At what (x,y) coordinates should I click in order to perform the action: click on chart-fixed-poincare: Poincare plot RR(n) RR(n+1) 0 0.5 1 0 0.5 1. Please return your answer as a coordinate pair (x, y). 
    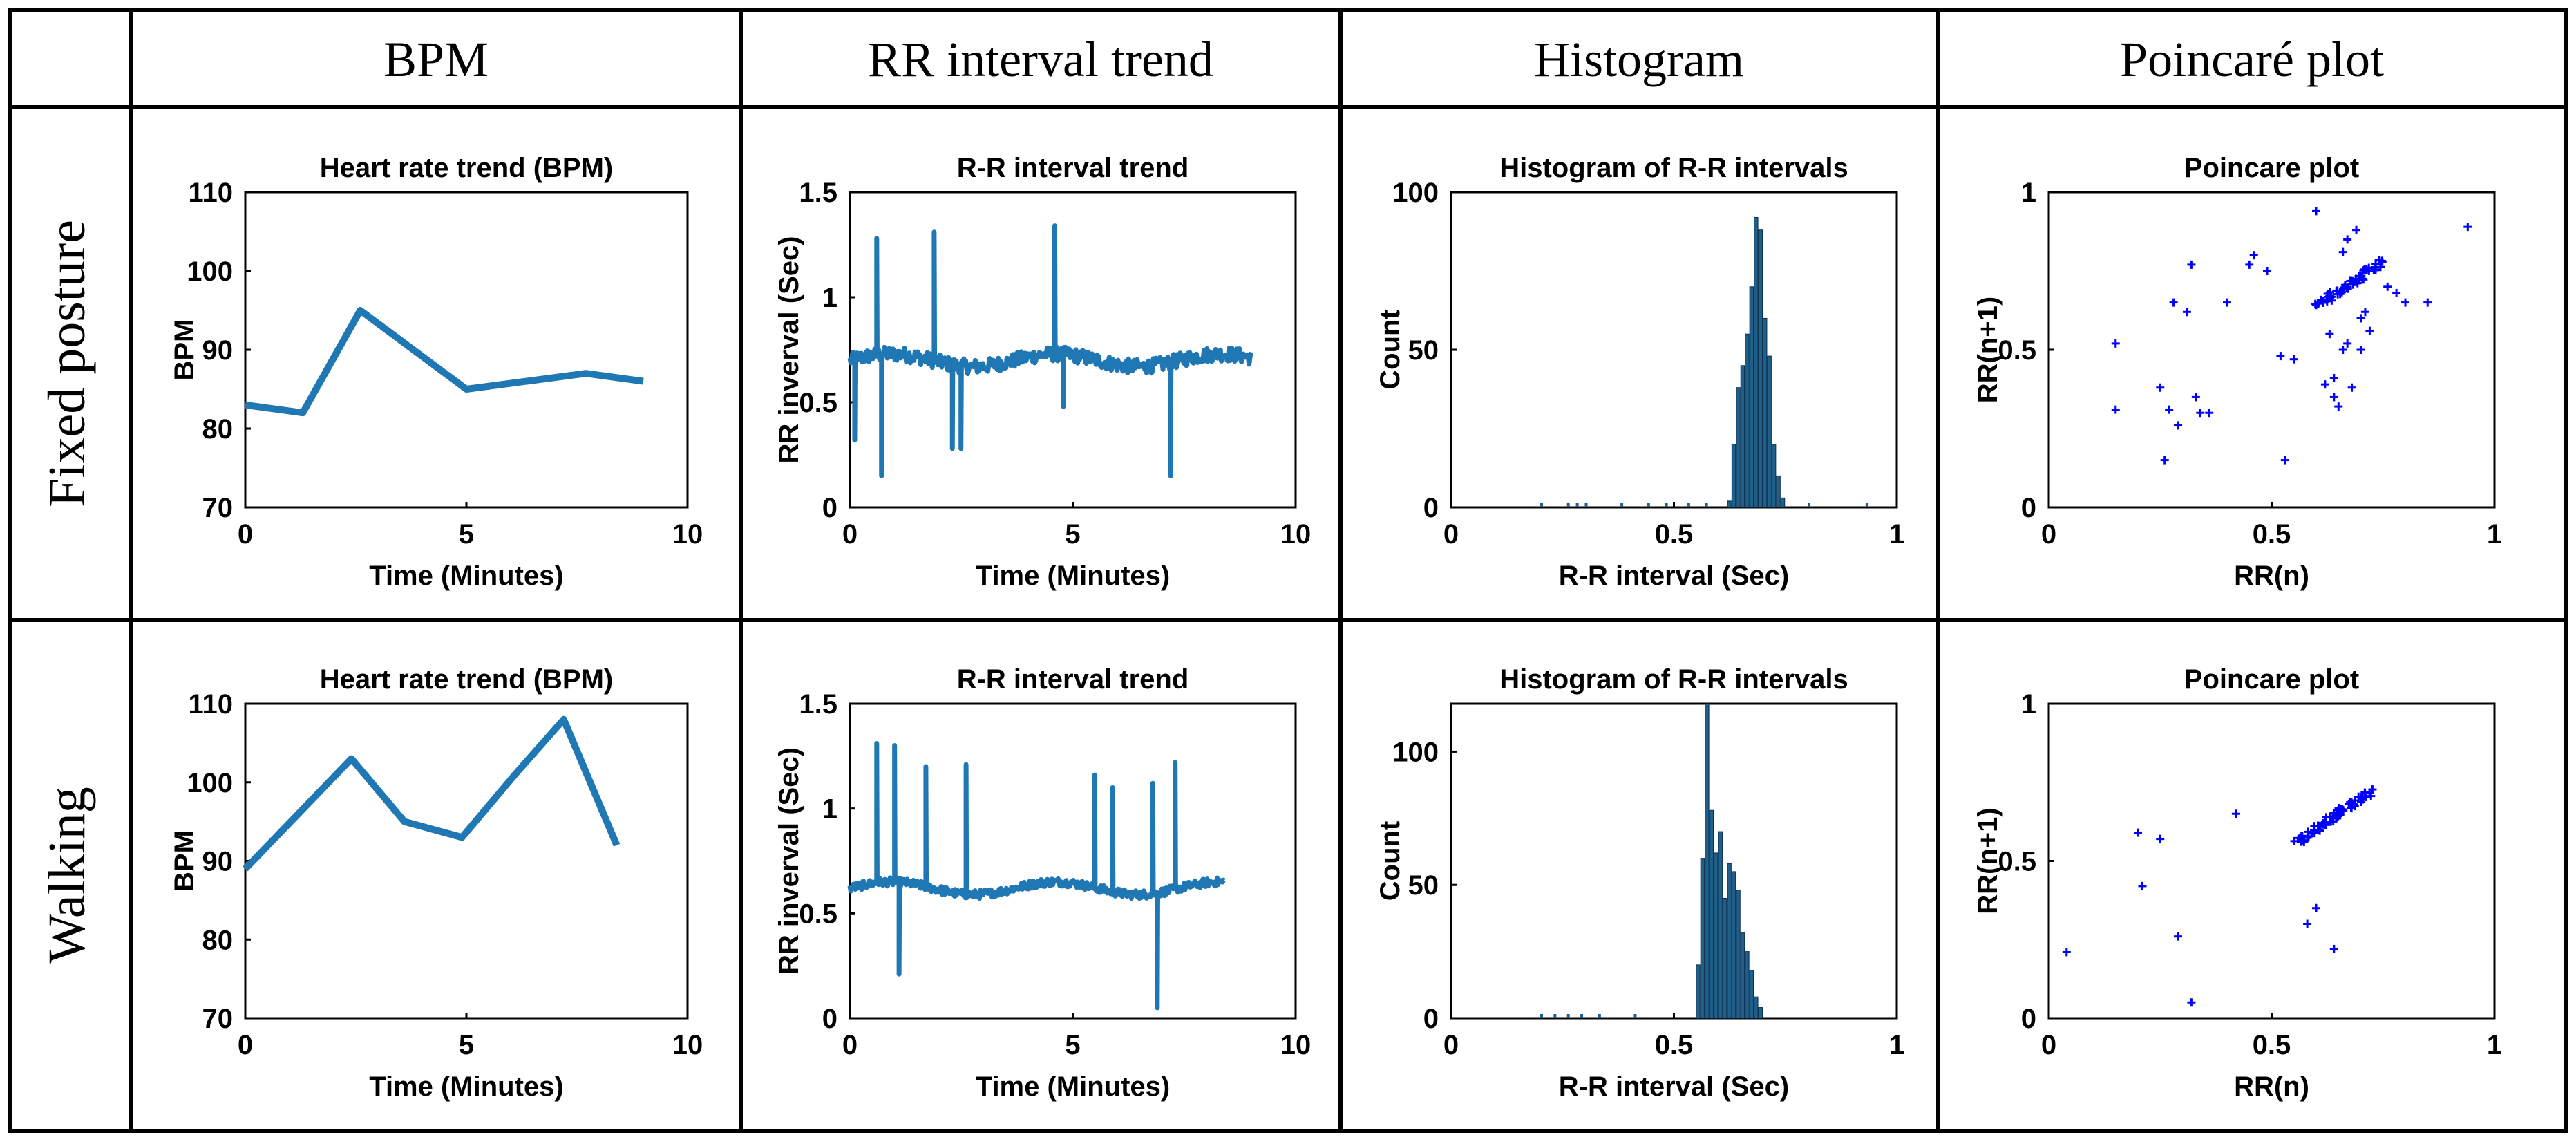
    Looking at the image, I should click on (2237, 372).